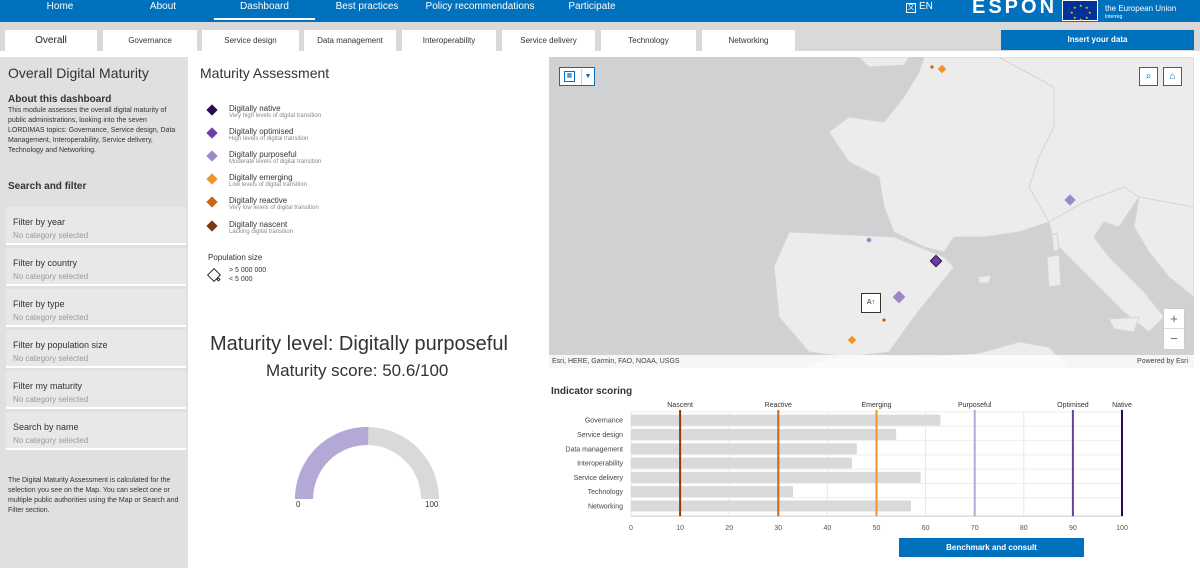  Describe the element at coordinates (255, 108) in the screenshot. I see `legend-name: Digitally native` at that location.